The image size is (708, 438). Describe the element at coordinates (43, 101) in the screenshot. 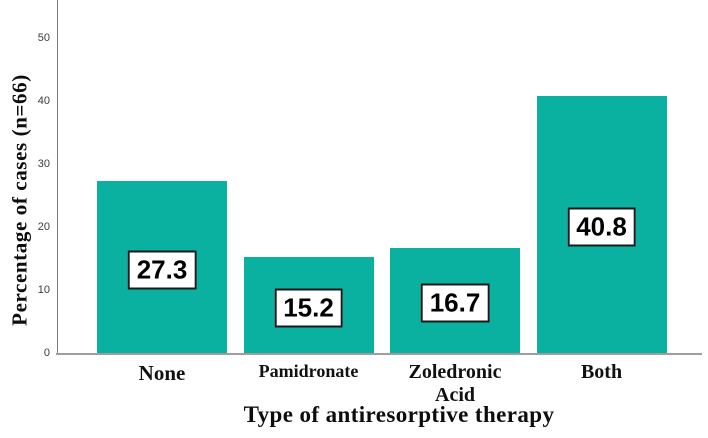

I see `y-tick-label: 40` at that location.